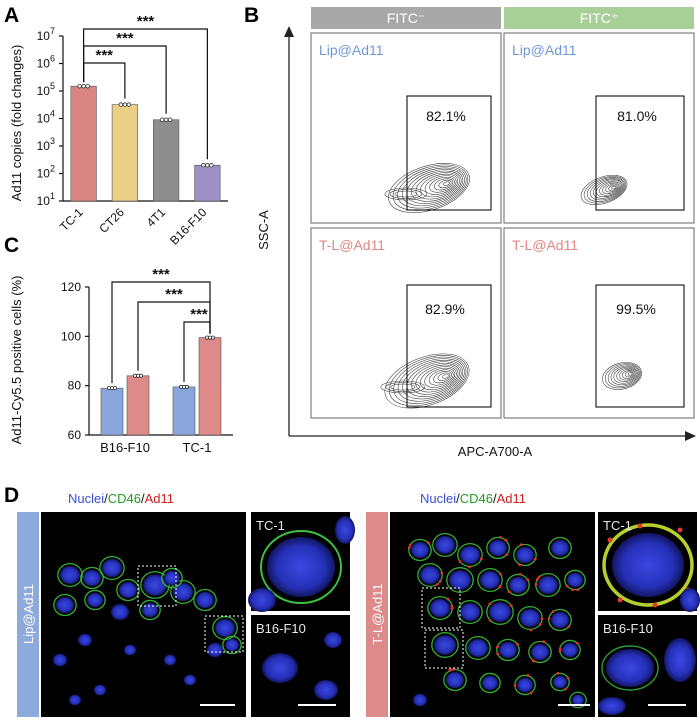 This screenshot has height=720, width=700. What do you see at coordinates (125, 38) in the screenshot?
I see `chart-a-significance-label: ***` at bounding box center [125, 38].